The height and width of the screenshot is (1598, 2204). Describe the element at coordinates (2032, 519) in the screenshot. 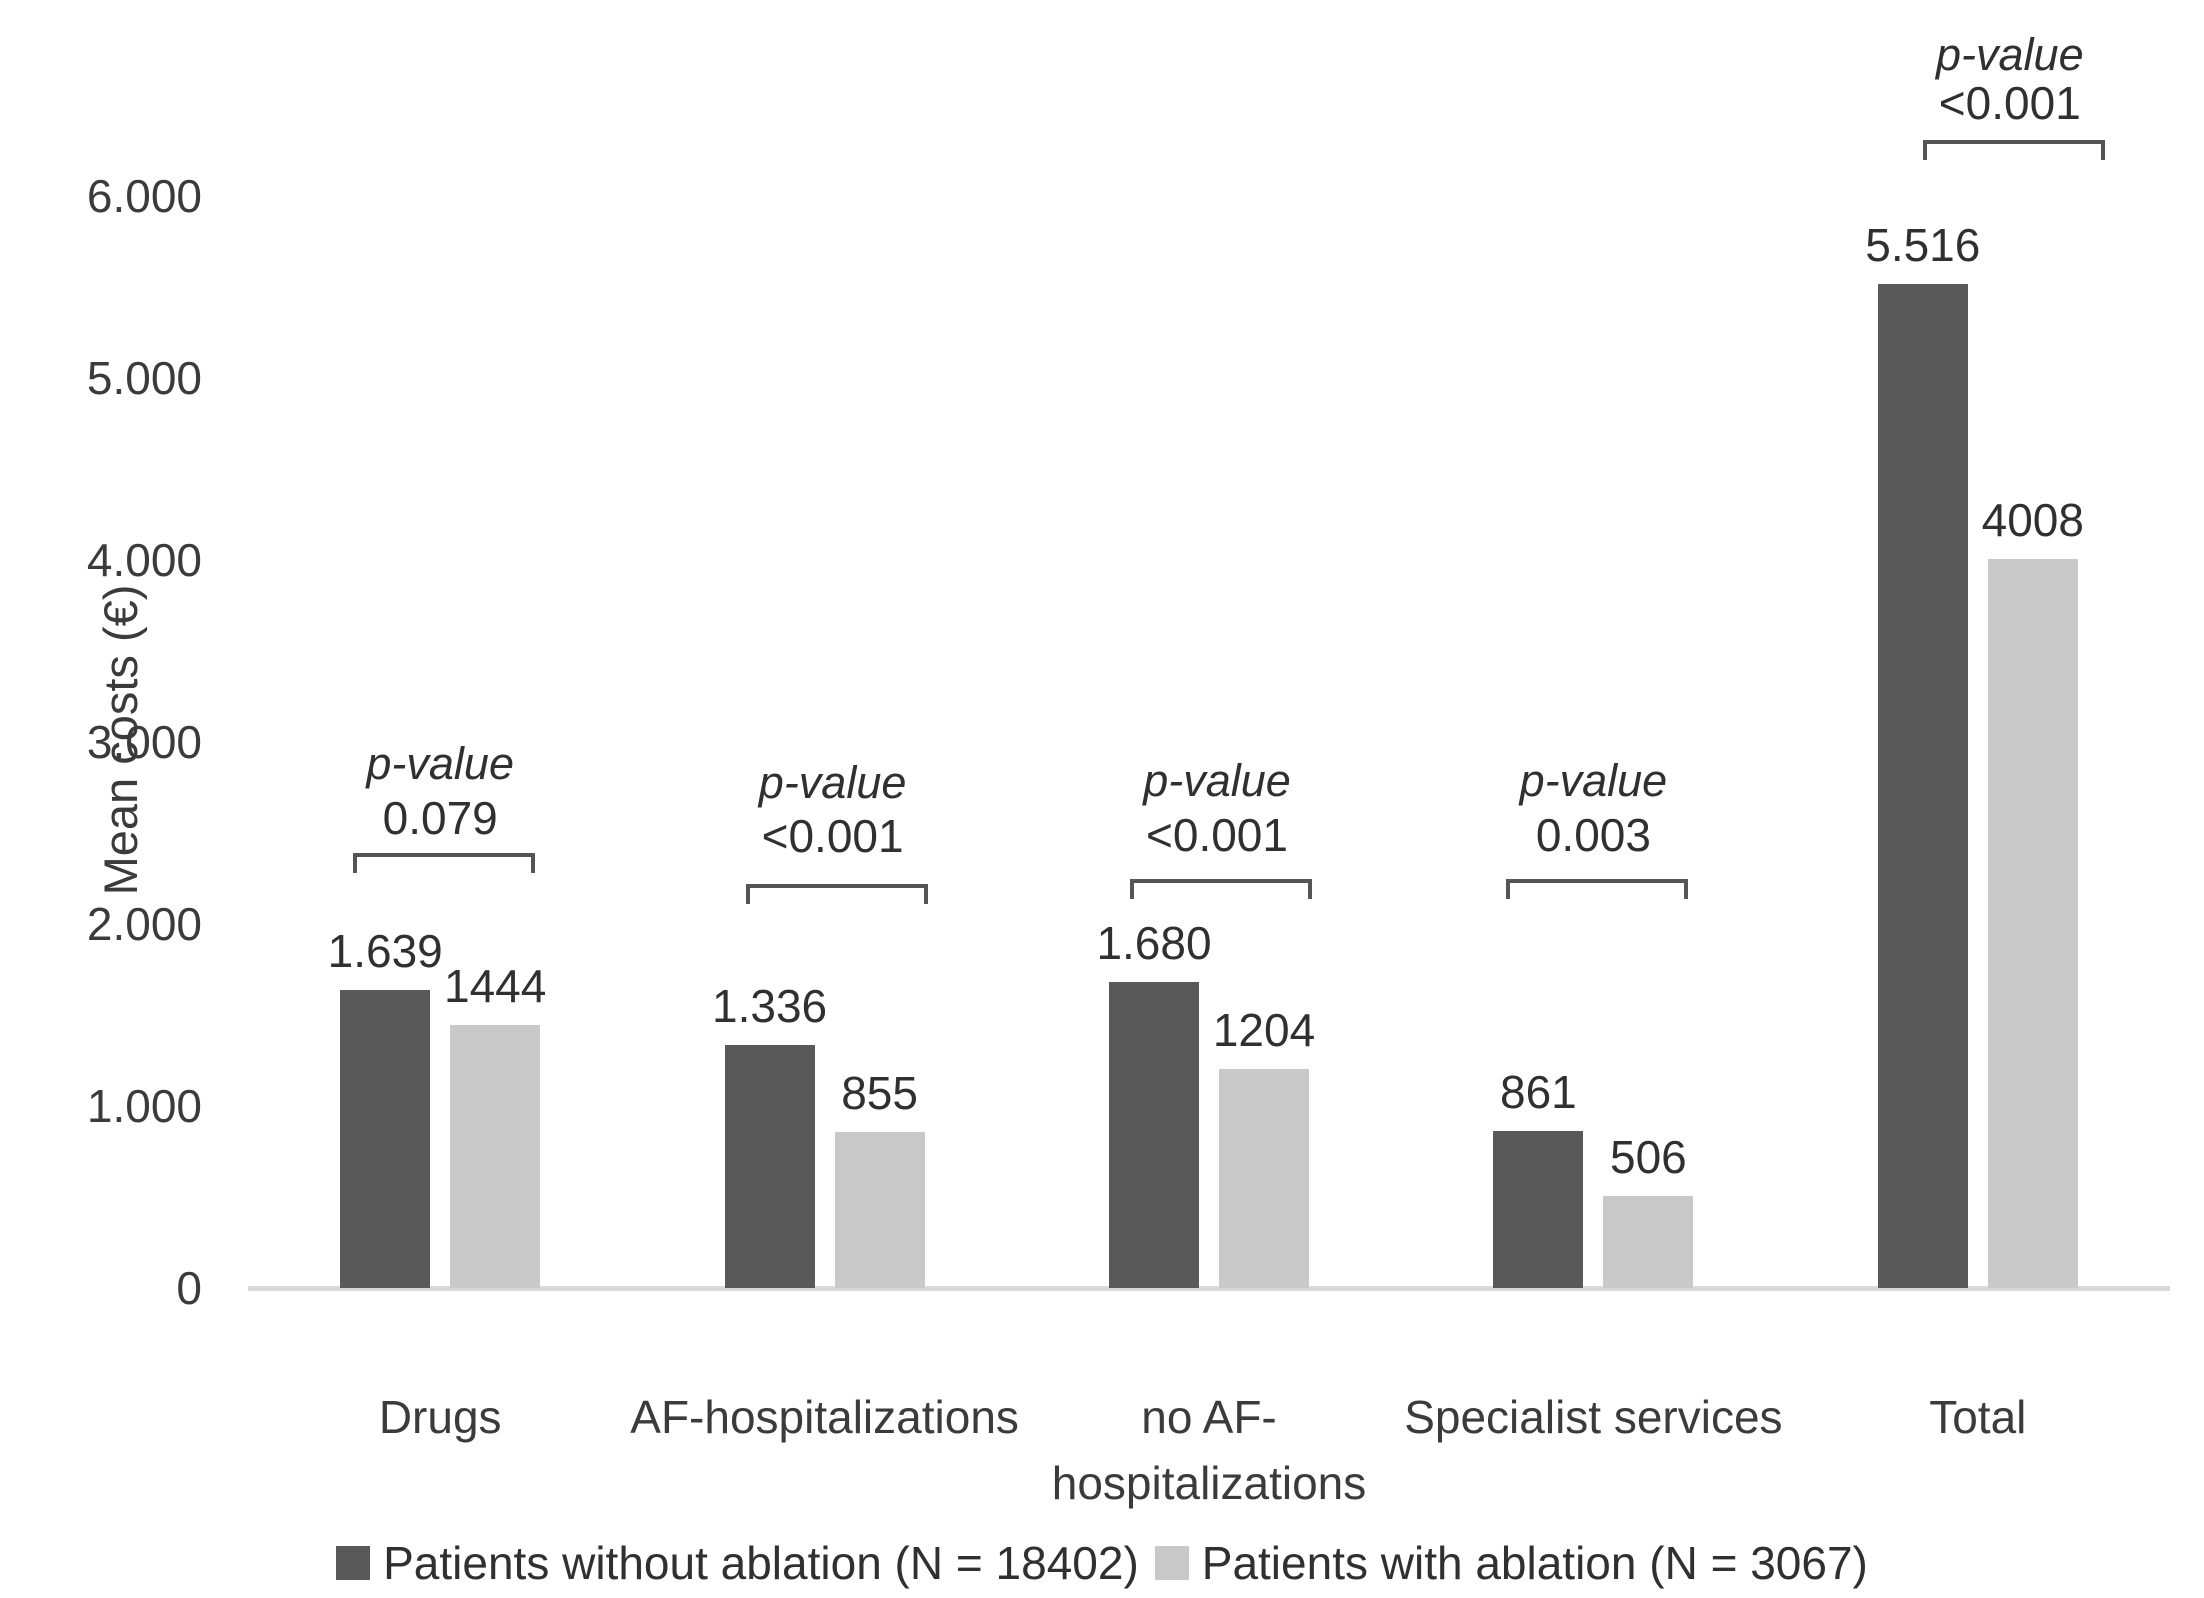

I see `bar-value-label: 4008` at that location.